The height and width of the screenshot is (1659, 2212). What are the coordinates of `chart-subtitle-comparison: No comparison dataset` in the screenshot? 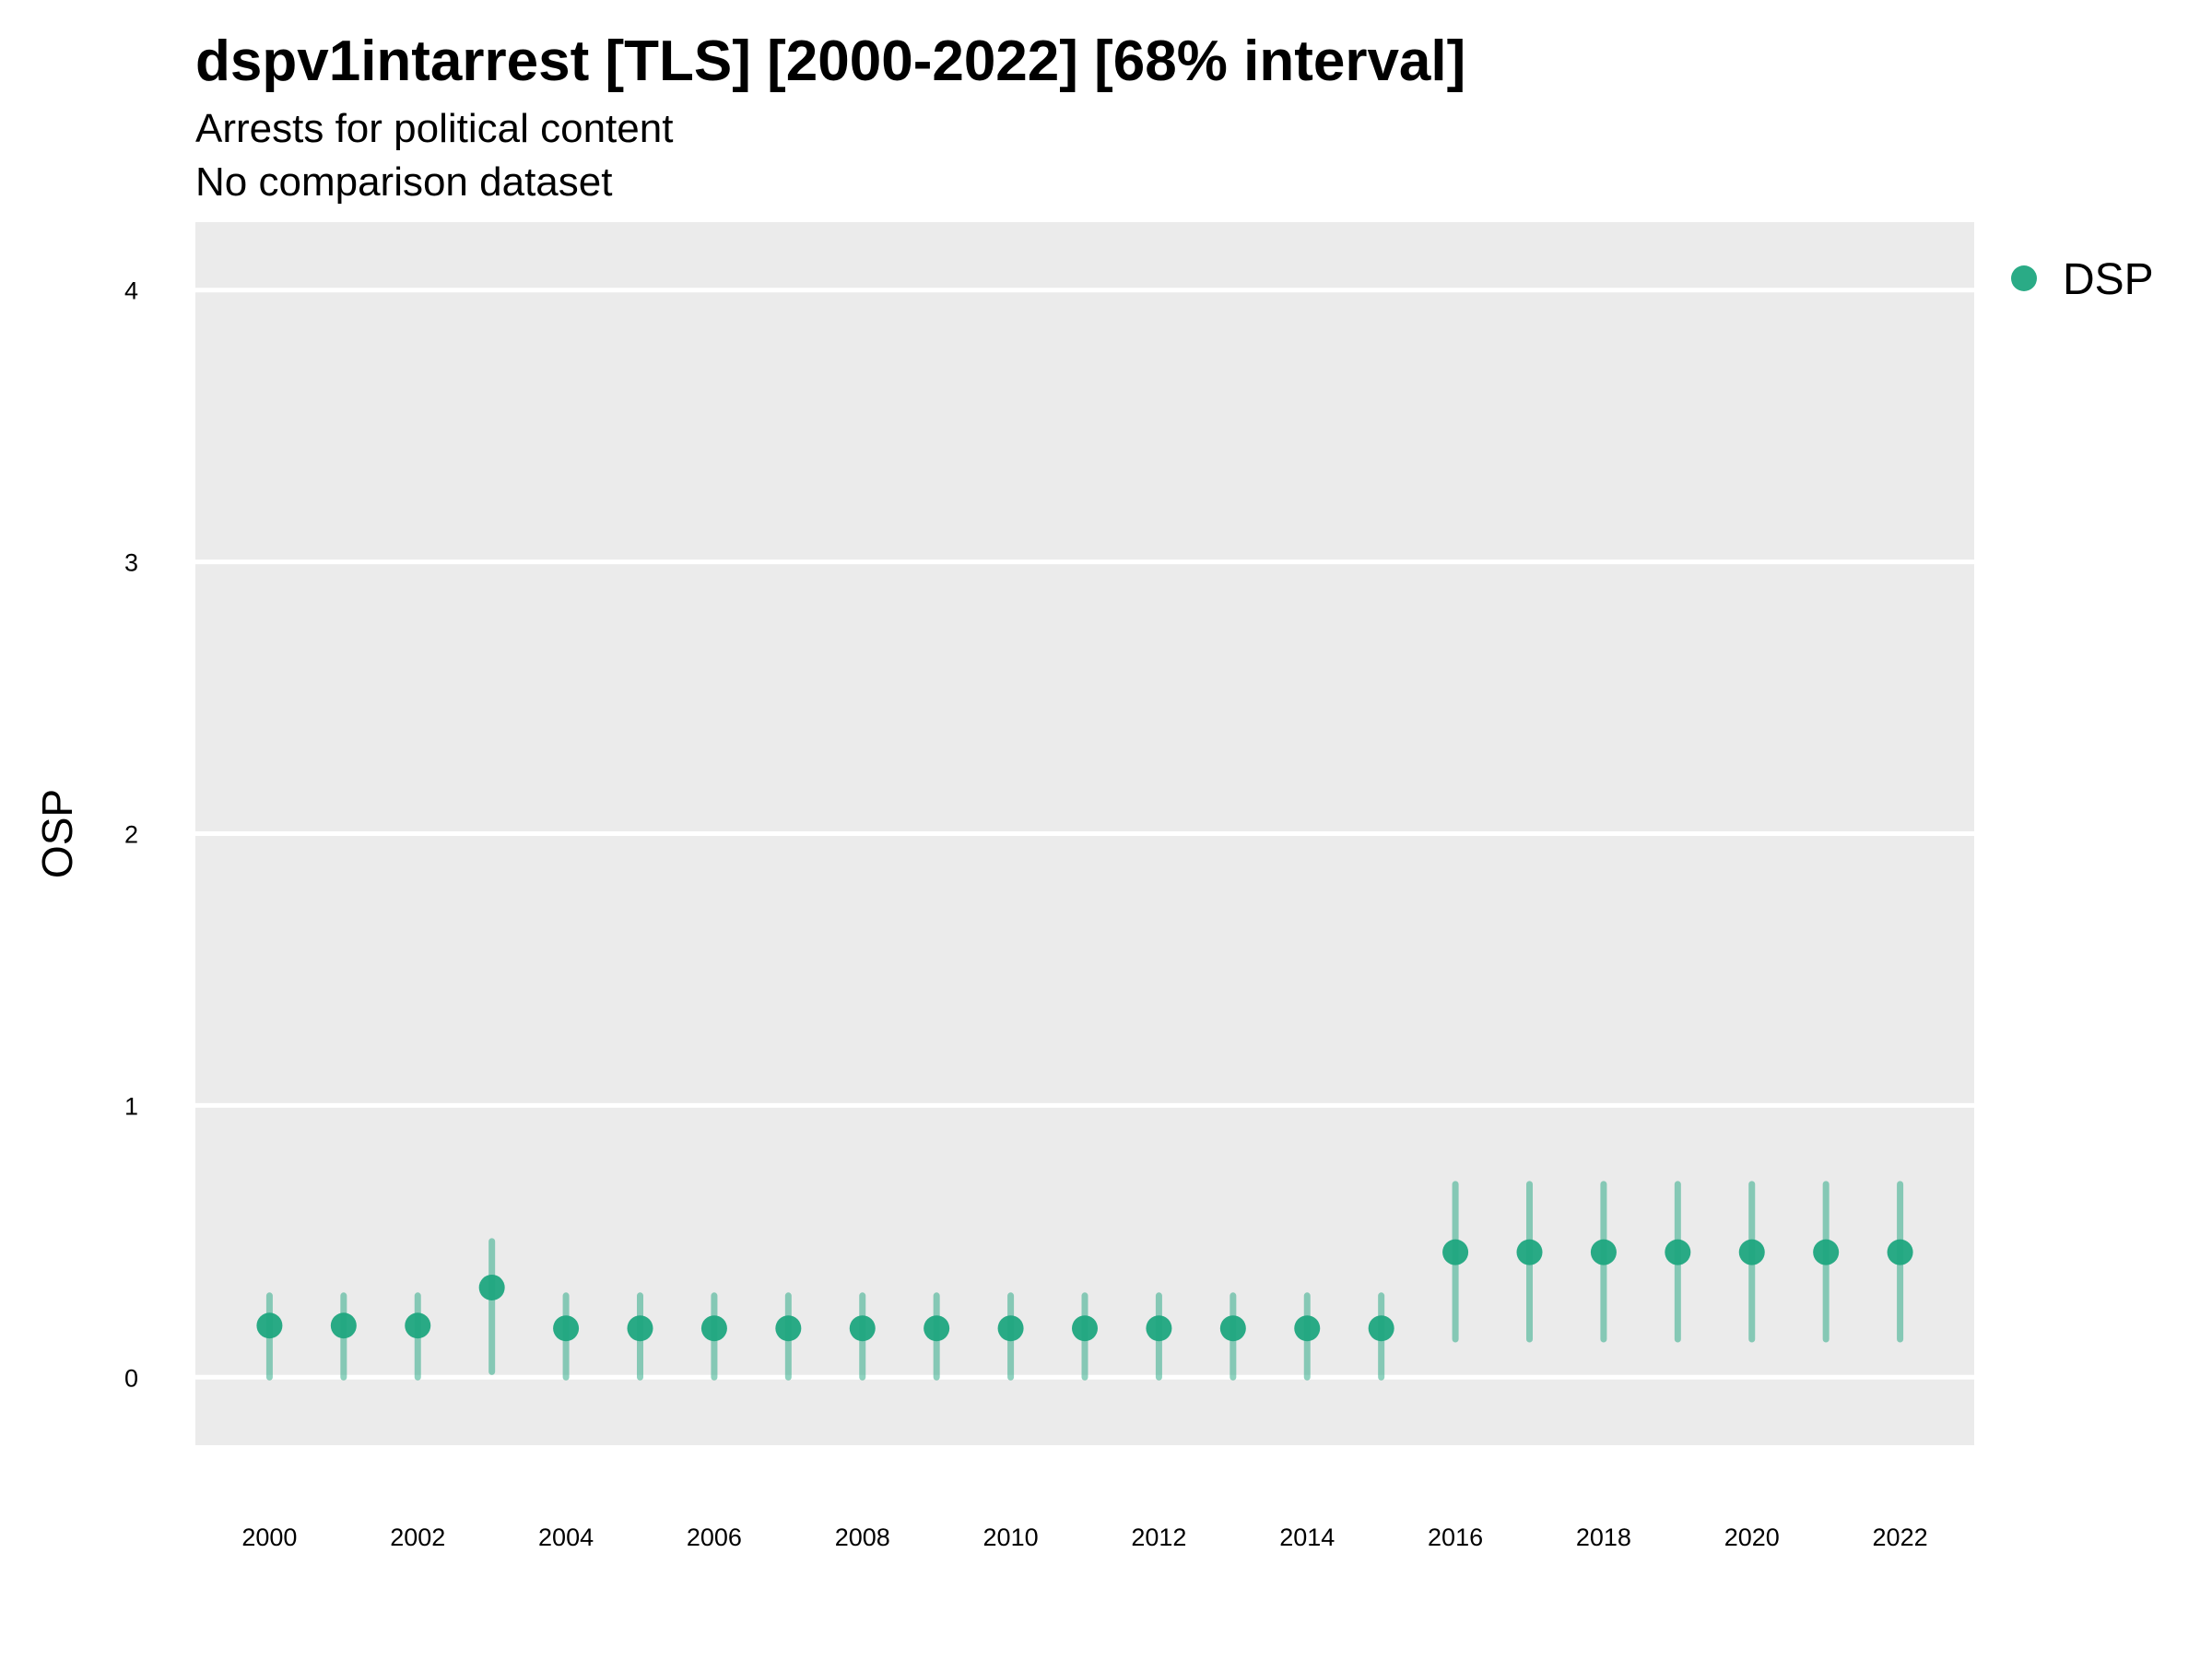 It's located at (404, 182).